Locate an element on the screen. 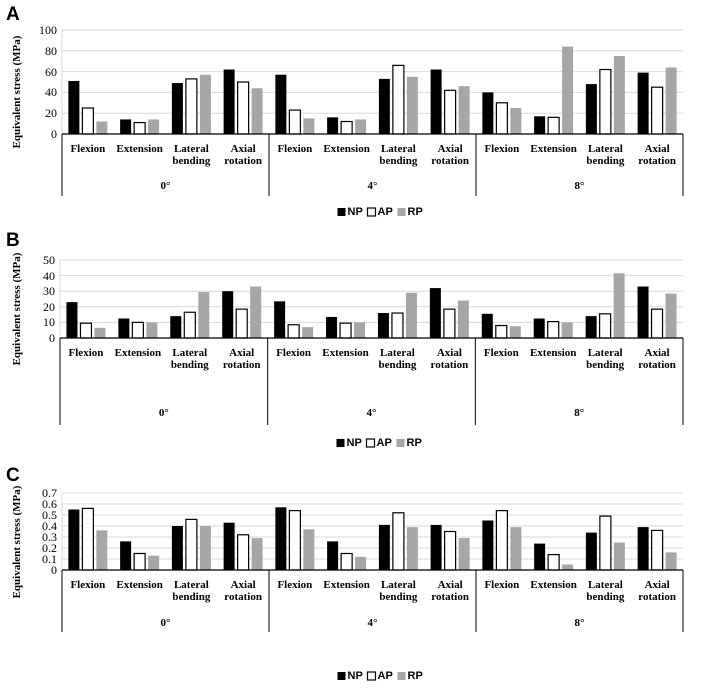 The image size is (706, 689). y-tick-label: 0.6 is located at coordinates (49, 504).